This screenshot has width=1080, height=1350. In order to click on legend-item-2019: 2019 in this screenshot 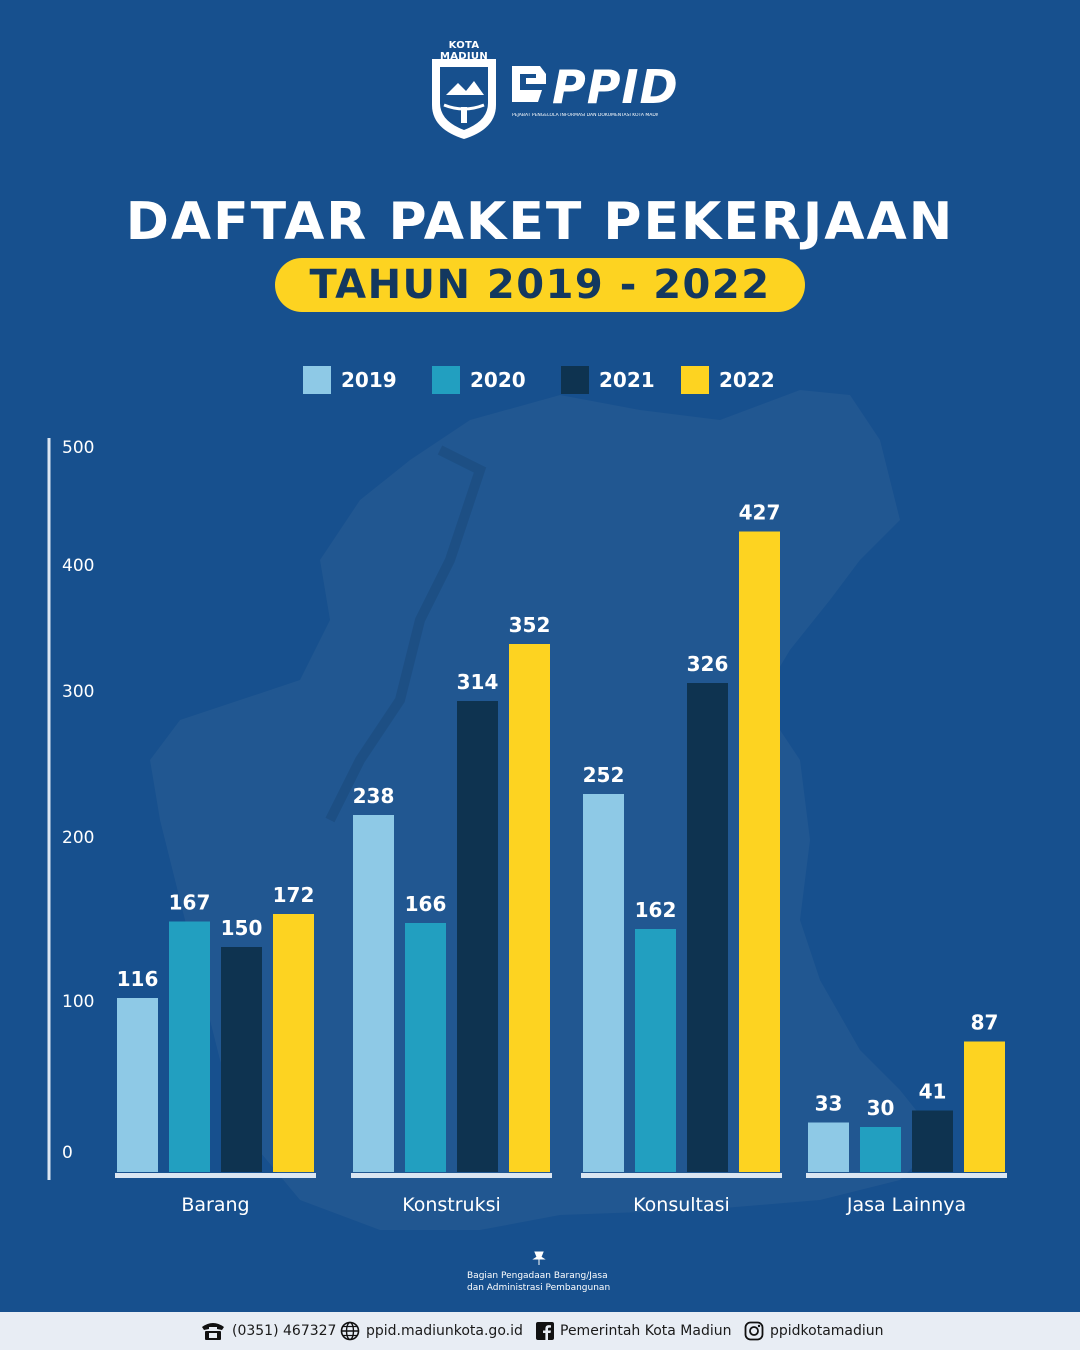, I will do `click(350, 380)`.